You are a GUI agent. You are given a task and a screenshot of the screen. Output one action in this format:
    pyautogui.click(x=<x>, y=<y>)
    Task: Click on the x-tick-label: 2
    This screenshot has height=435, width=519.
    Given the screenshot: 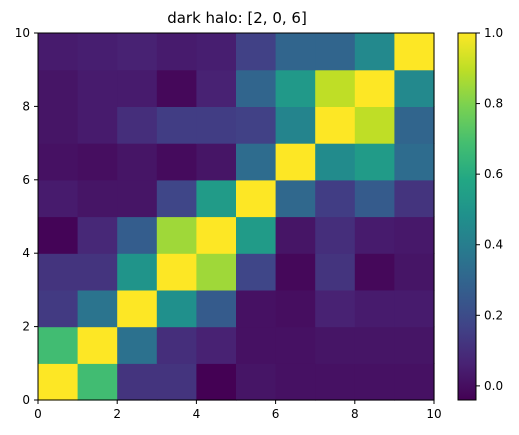 What is the action you would take?
    pyautogui.click(x=117, y=414)
    